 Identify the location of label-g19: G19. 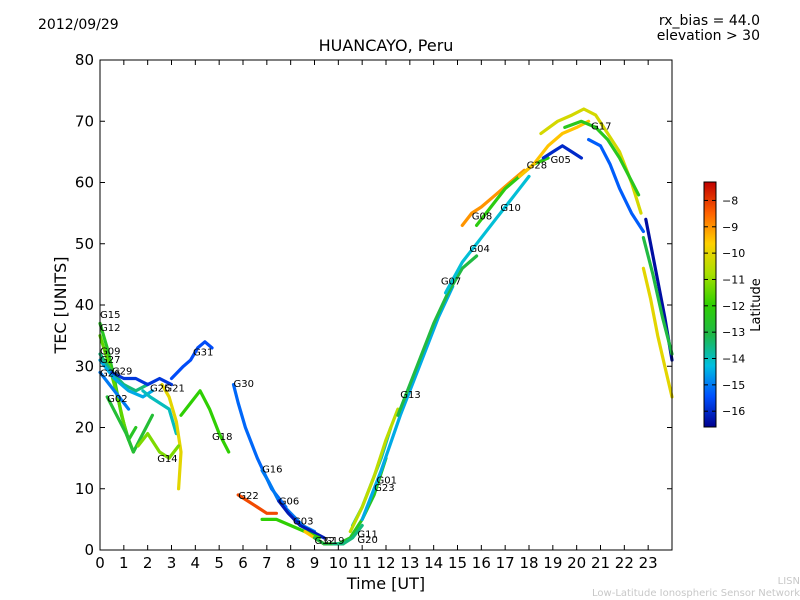
(334, 541).